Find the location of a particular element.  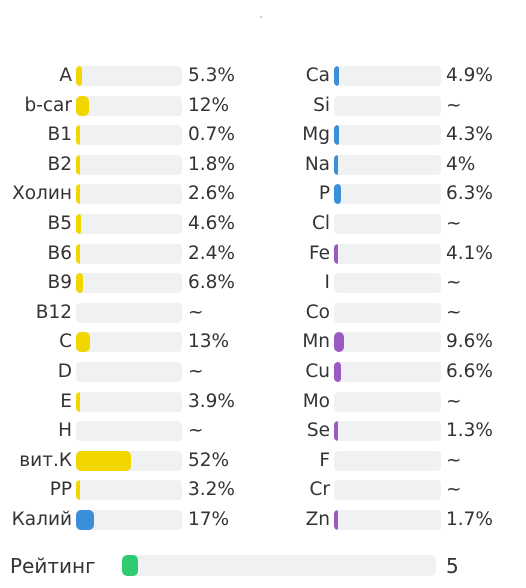

vitamin-label: Холин is located at coordinates (42, 194).